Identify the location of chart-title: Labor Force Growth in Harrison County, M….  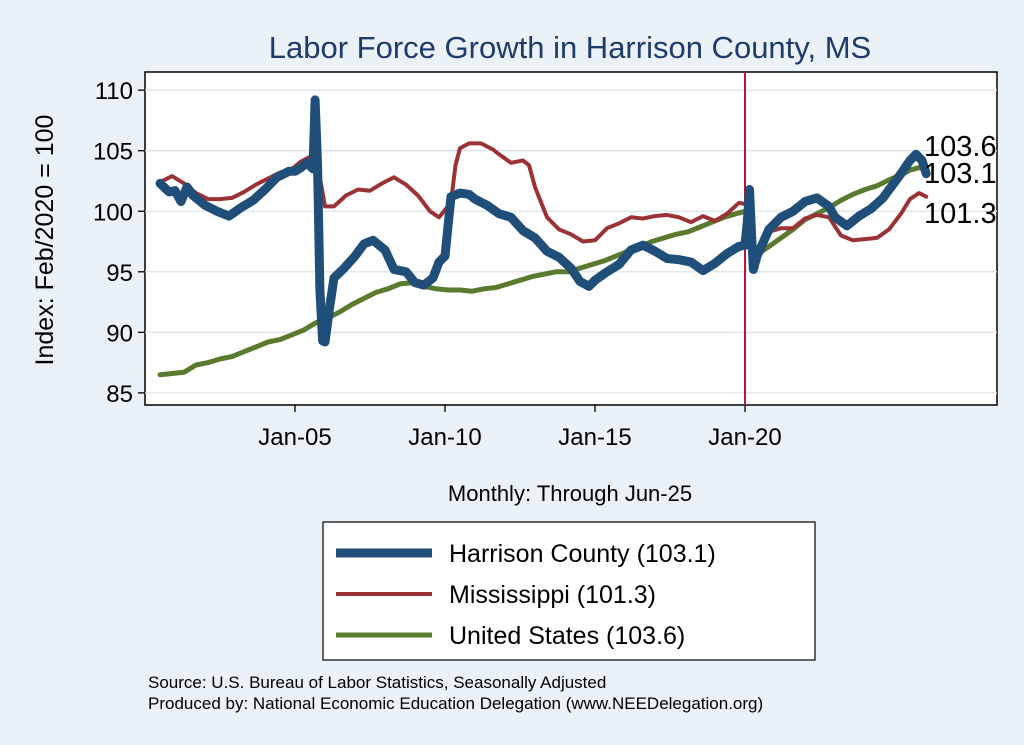
(570, 47).